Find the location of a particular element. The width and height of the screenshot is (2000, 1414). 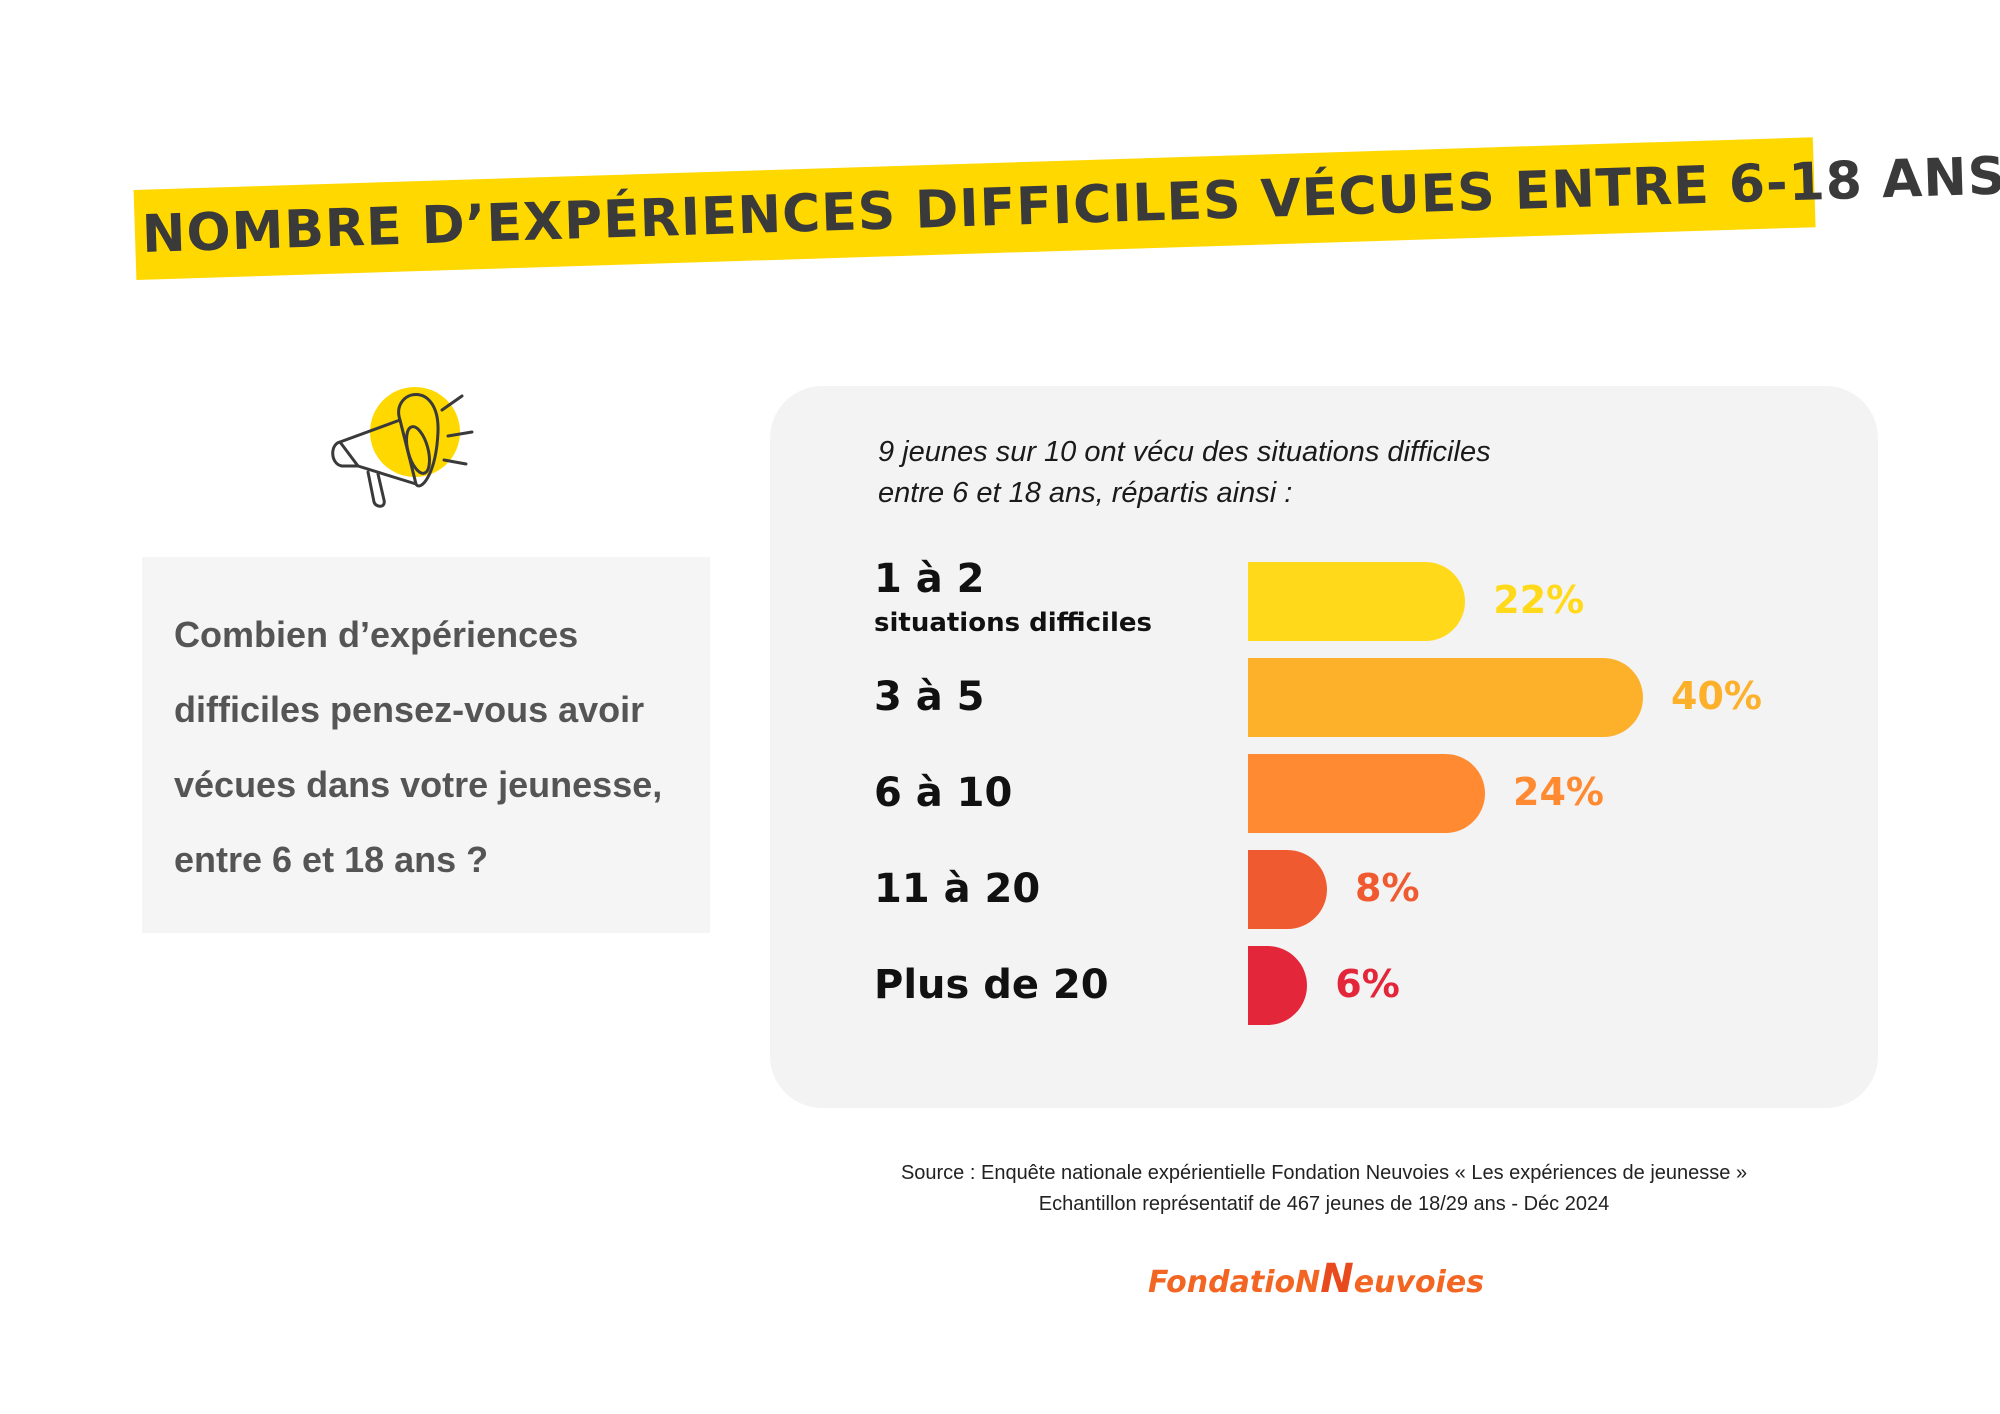

value-label-5: 6% is located at coordinates (1367, 984).